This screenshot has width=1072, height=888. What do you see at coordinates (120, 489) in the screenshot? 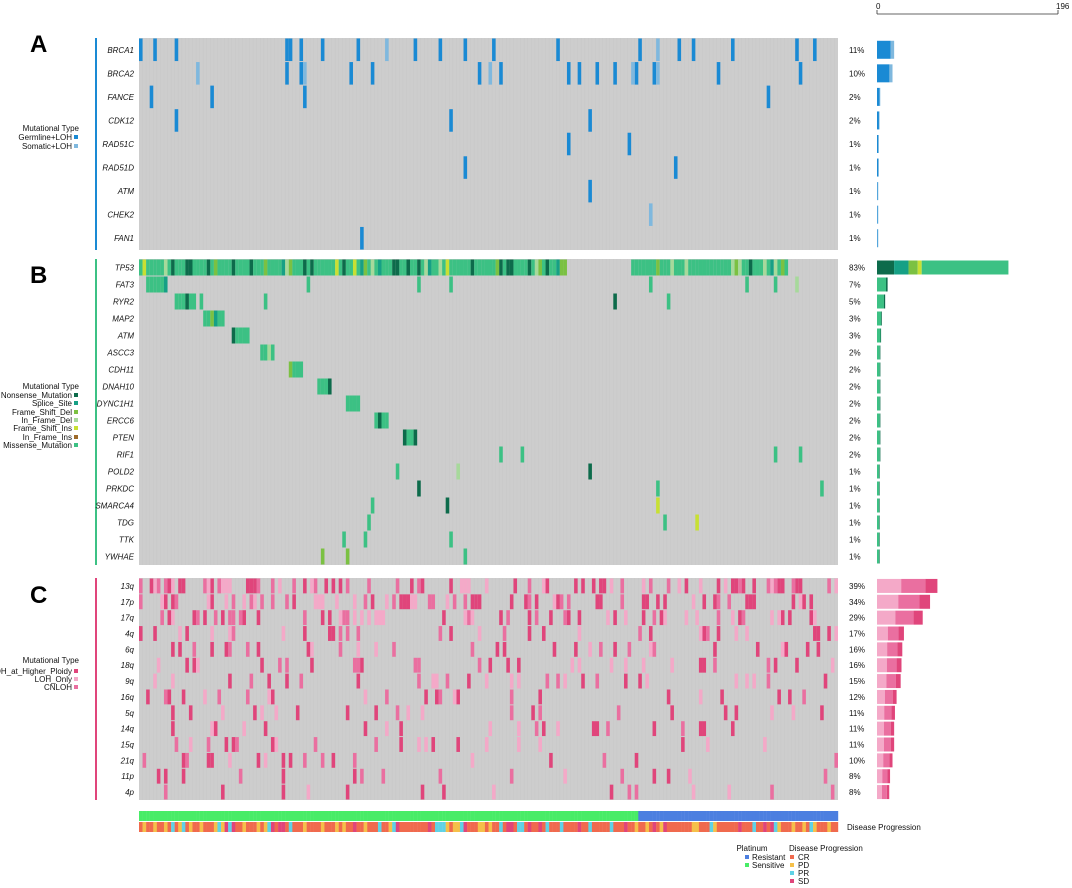
I see `panel-b-row-label: PRKDC` at bounding box center [120, 489].